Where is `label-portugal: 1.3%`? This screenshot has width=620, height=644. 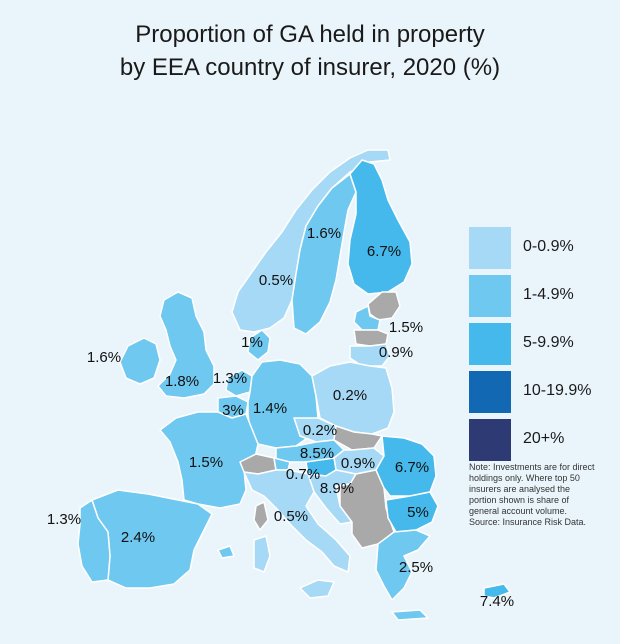
label-portugal: 1.3% is located at coordinates (64, 519).